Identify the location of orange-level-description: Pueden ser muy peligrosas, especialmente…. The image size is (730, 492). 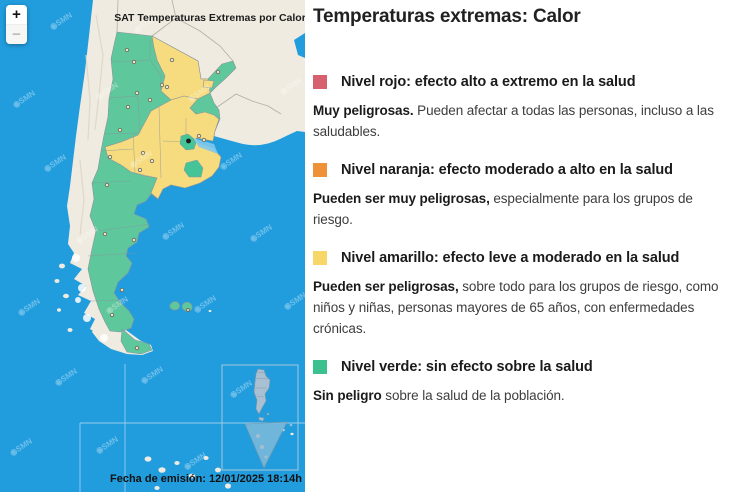
(503, 209).